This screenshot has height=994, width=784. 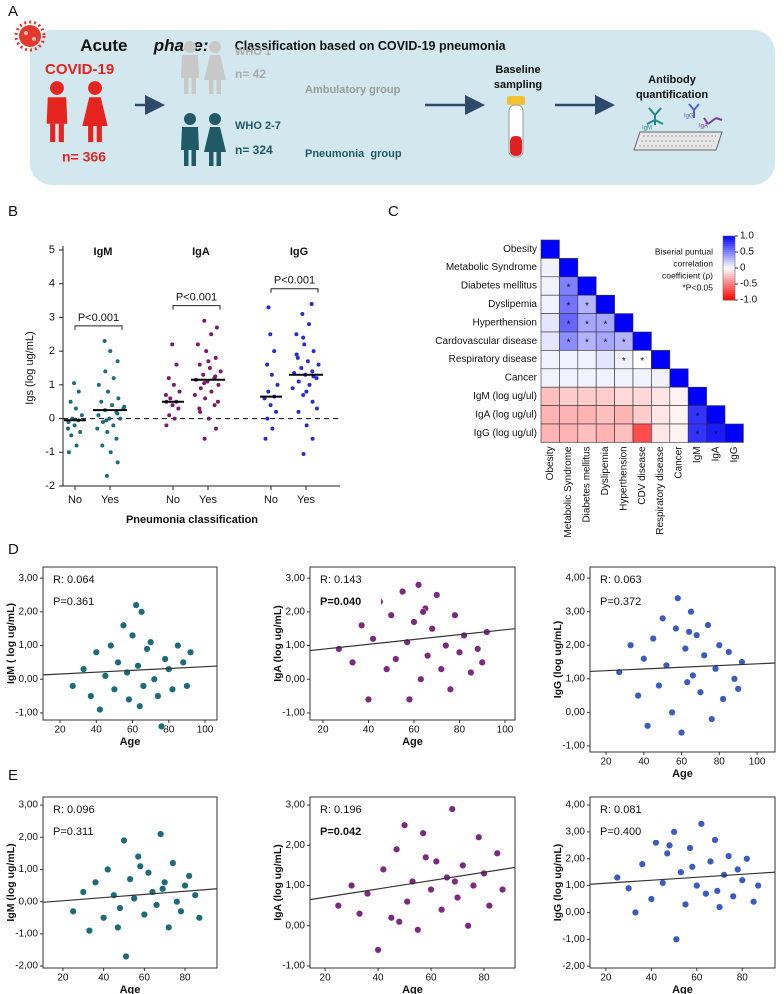 I want to click on person-body, so click(x=190, y=66).